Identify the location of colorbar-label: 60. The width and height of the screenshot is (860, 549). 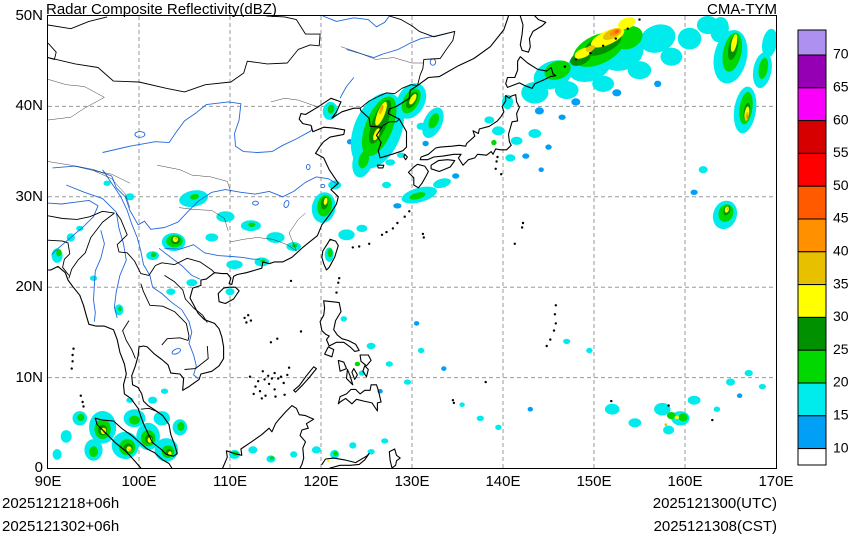
(841, 119).